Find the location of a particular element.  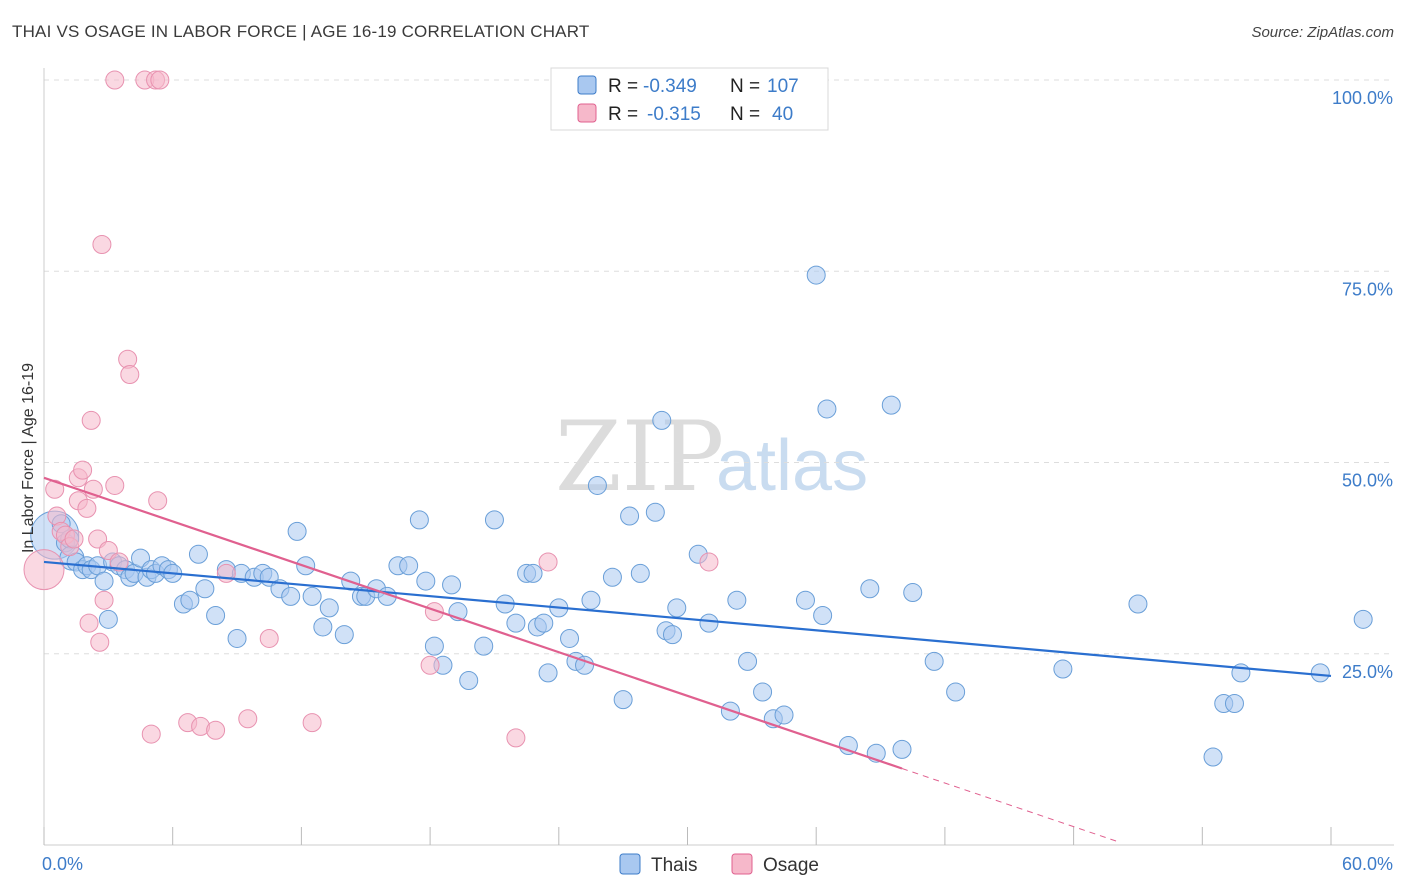

watermark-atlas: atlas is located at coordinates (792, 466).